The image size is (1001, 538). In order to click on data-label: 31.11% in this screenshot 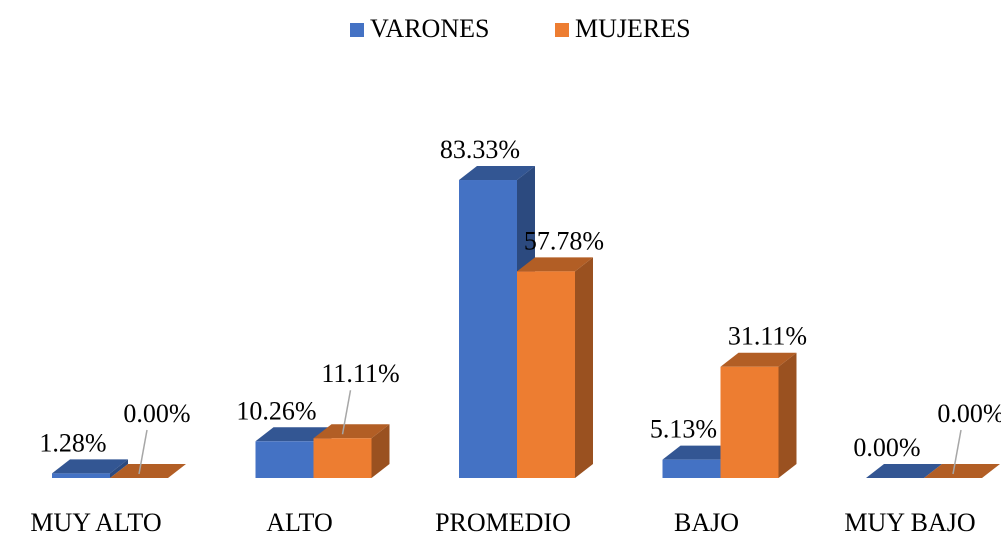, I will do `click(767, 336)`.